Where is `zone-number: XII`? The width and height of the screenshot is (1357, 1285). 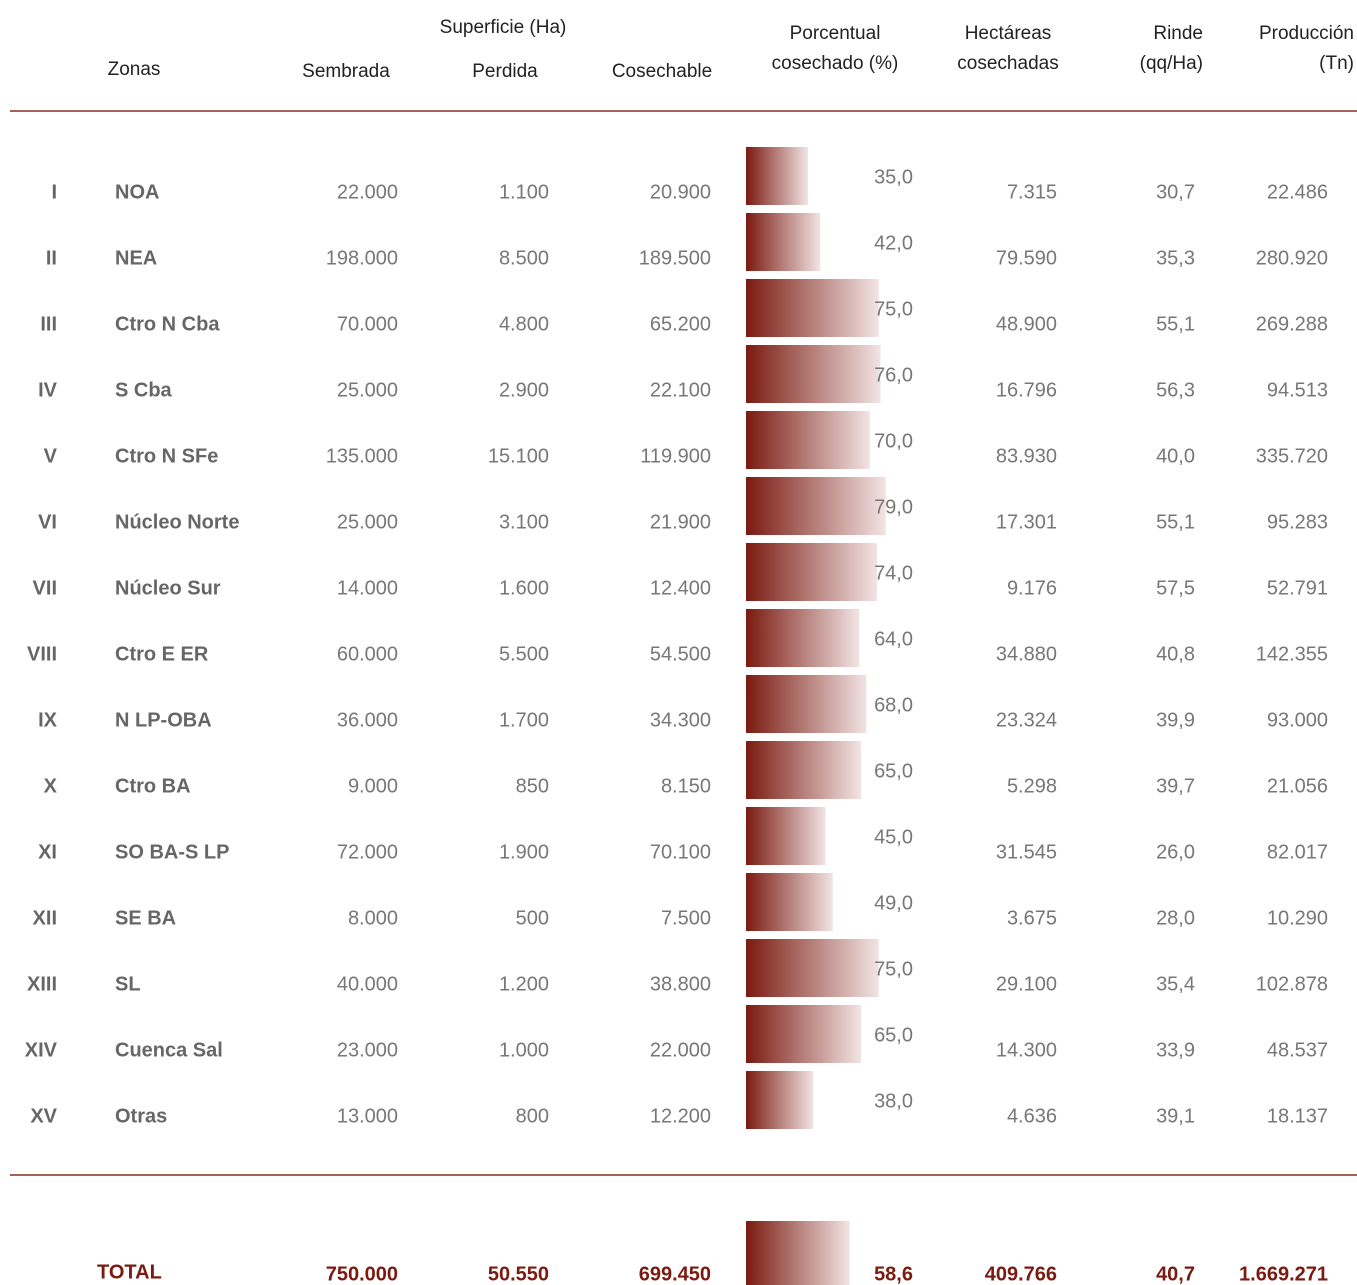
zone-number: XII is located at coordinates (45, 918).